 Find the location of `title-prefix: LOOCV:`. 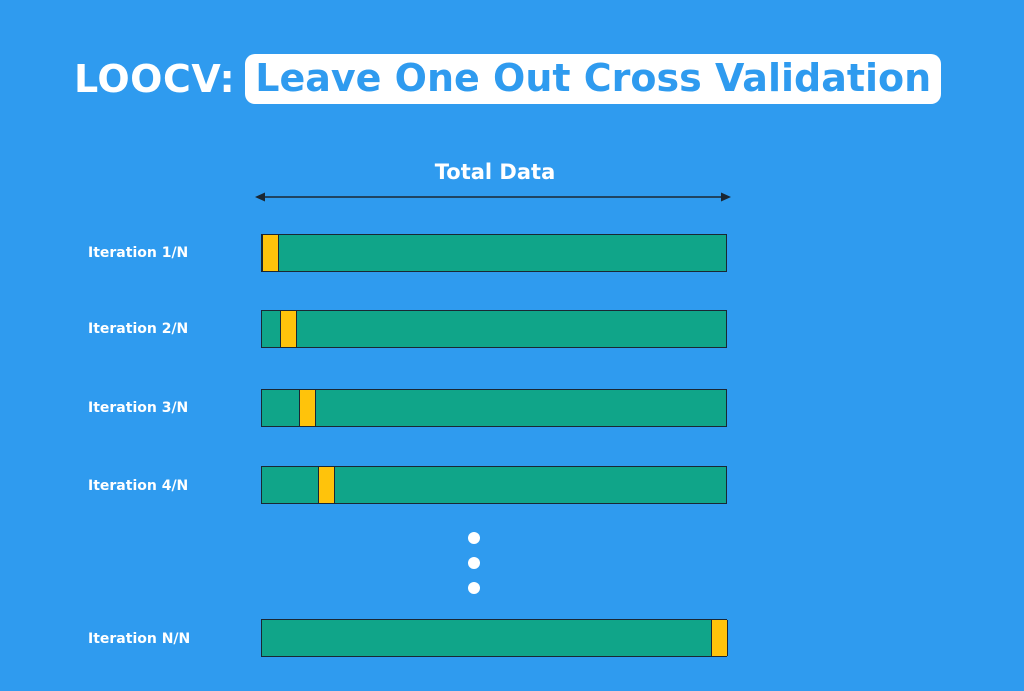

title-prefix: LOOCV: is located at coordinates (155, 79).